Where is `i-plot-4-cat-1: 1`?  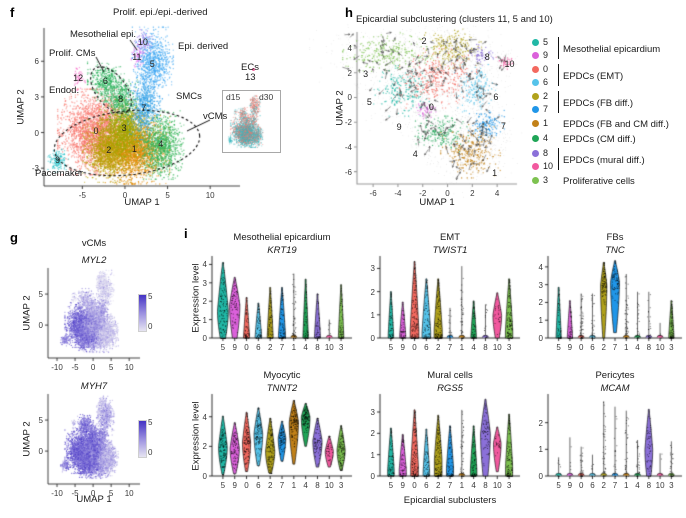
i-plot-4-cat-1: 1 is located at coordinates (462, 485).